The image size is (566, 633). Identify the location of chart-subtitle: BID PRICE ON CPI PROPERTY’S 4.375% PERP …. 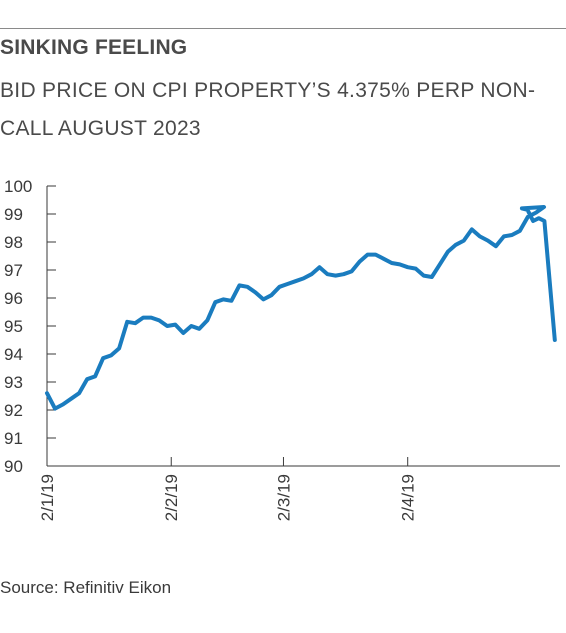
(268, 109).